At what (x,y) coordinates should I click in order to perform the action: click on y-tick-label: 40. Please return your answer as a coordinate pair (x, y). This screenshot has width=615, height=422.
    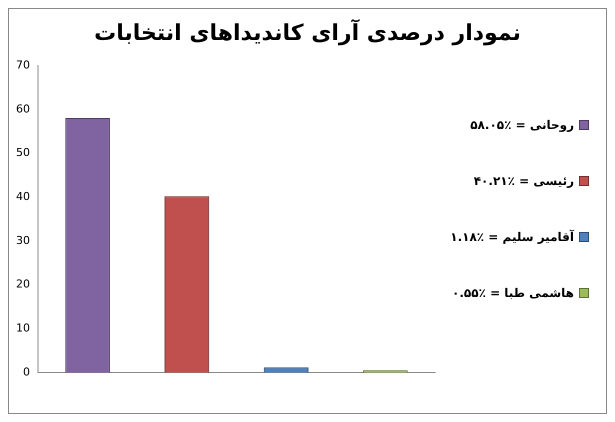
    Looking at the image, I should click on (23, 197).